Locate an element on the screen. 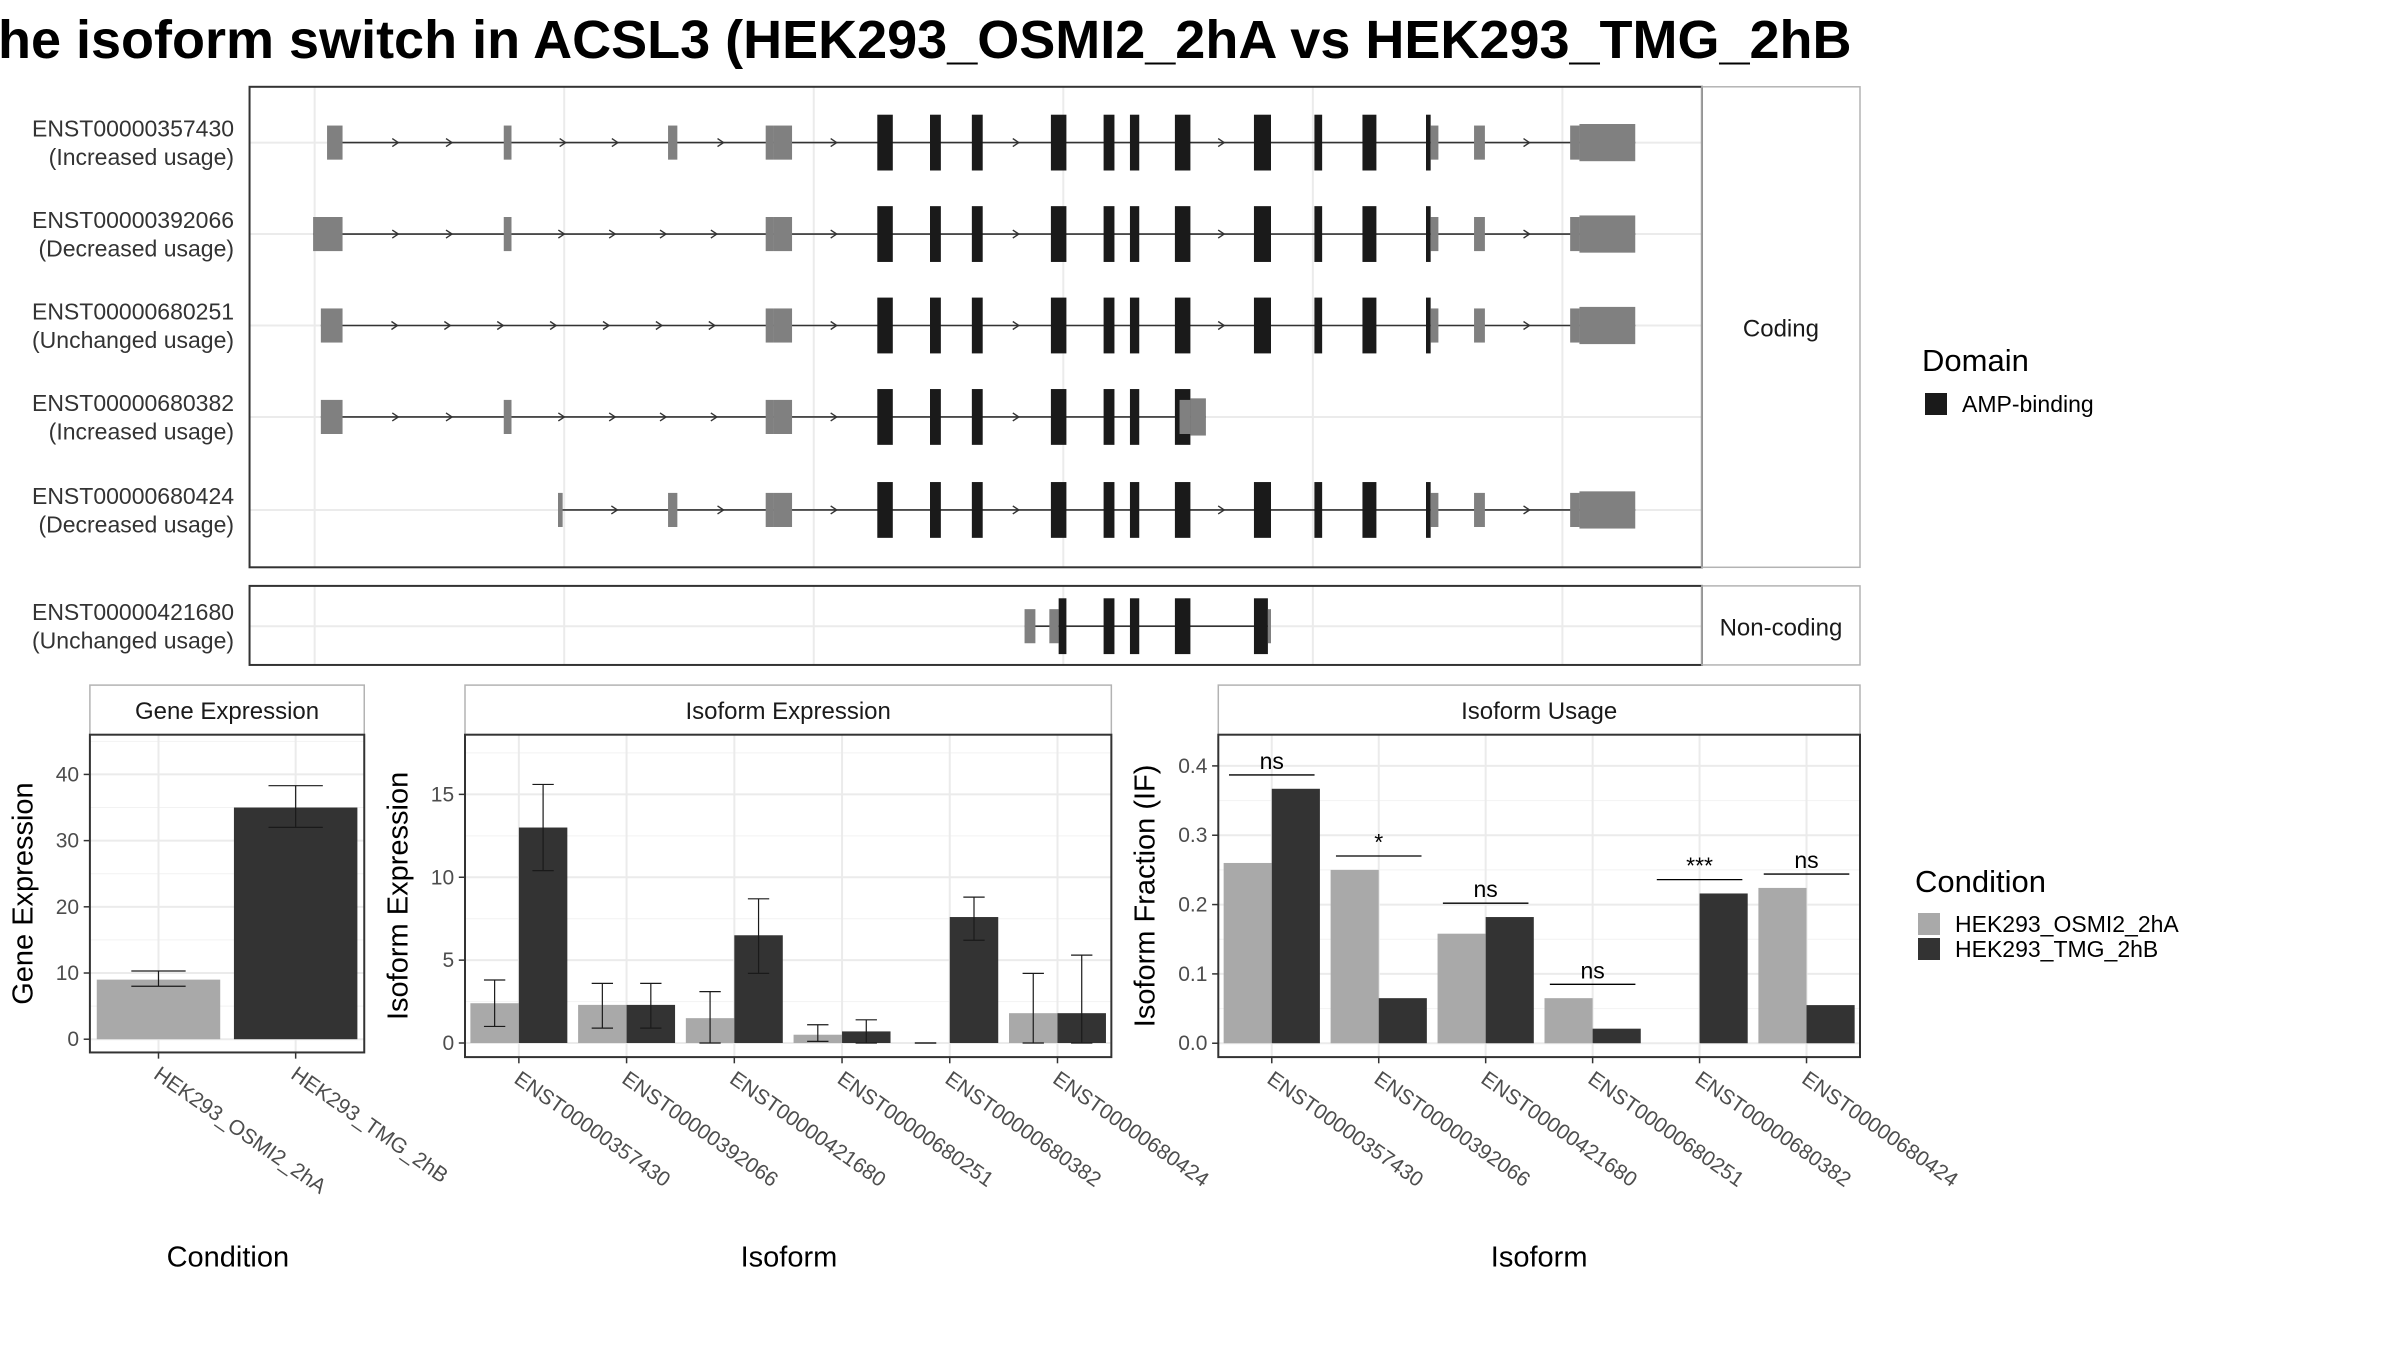 This screenshot has width=2400, height=1350. significance-label: * is located at coordinates (1378, 842).